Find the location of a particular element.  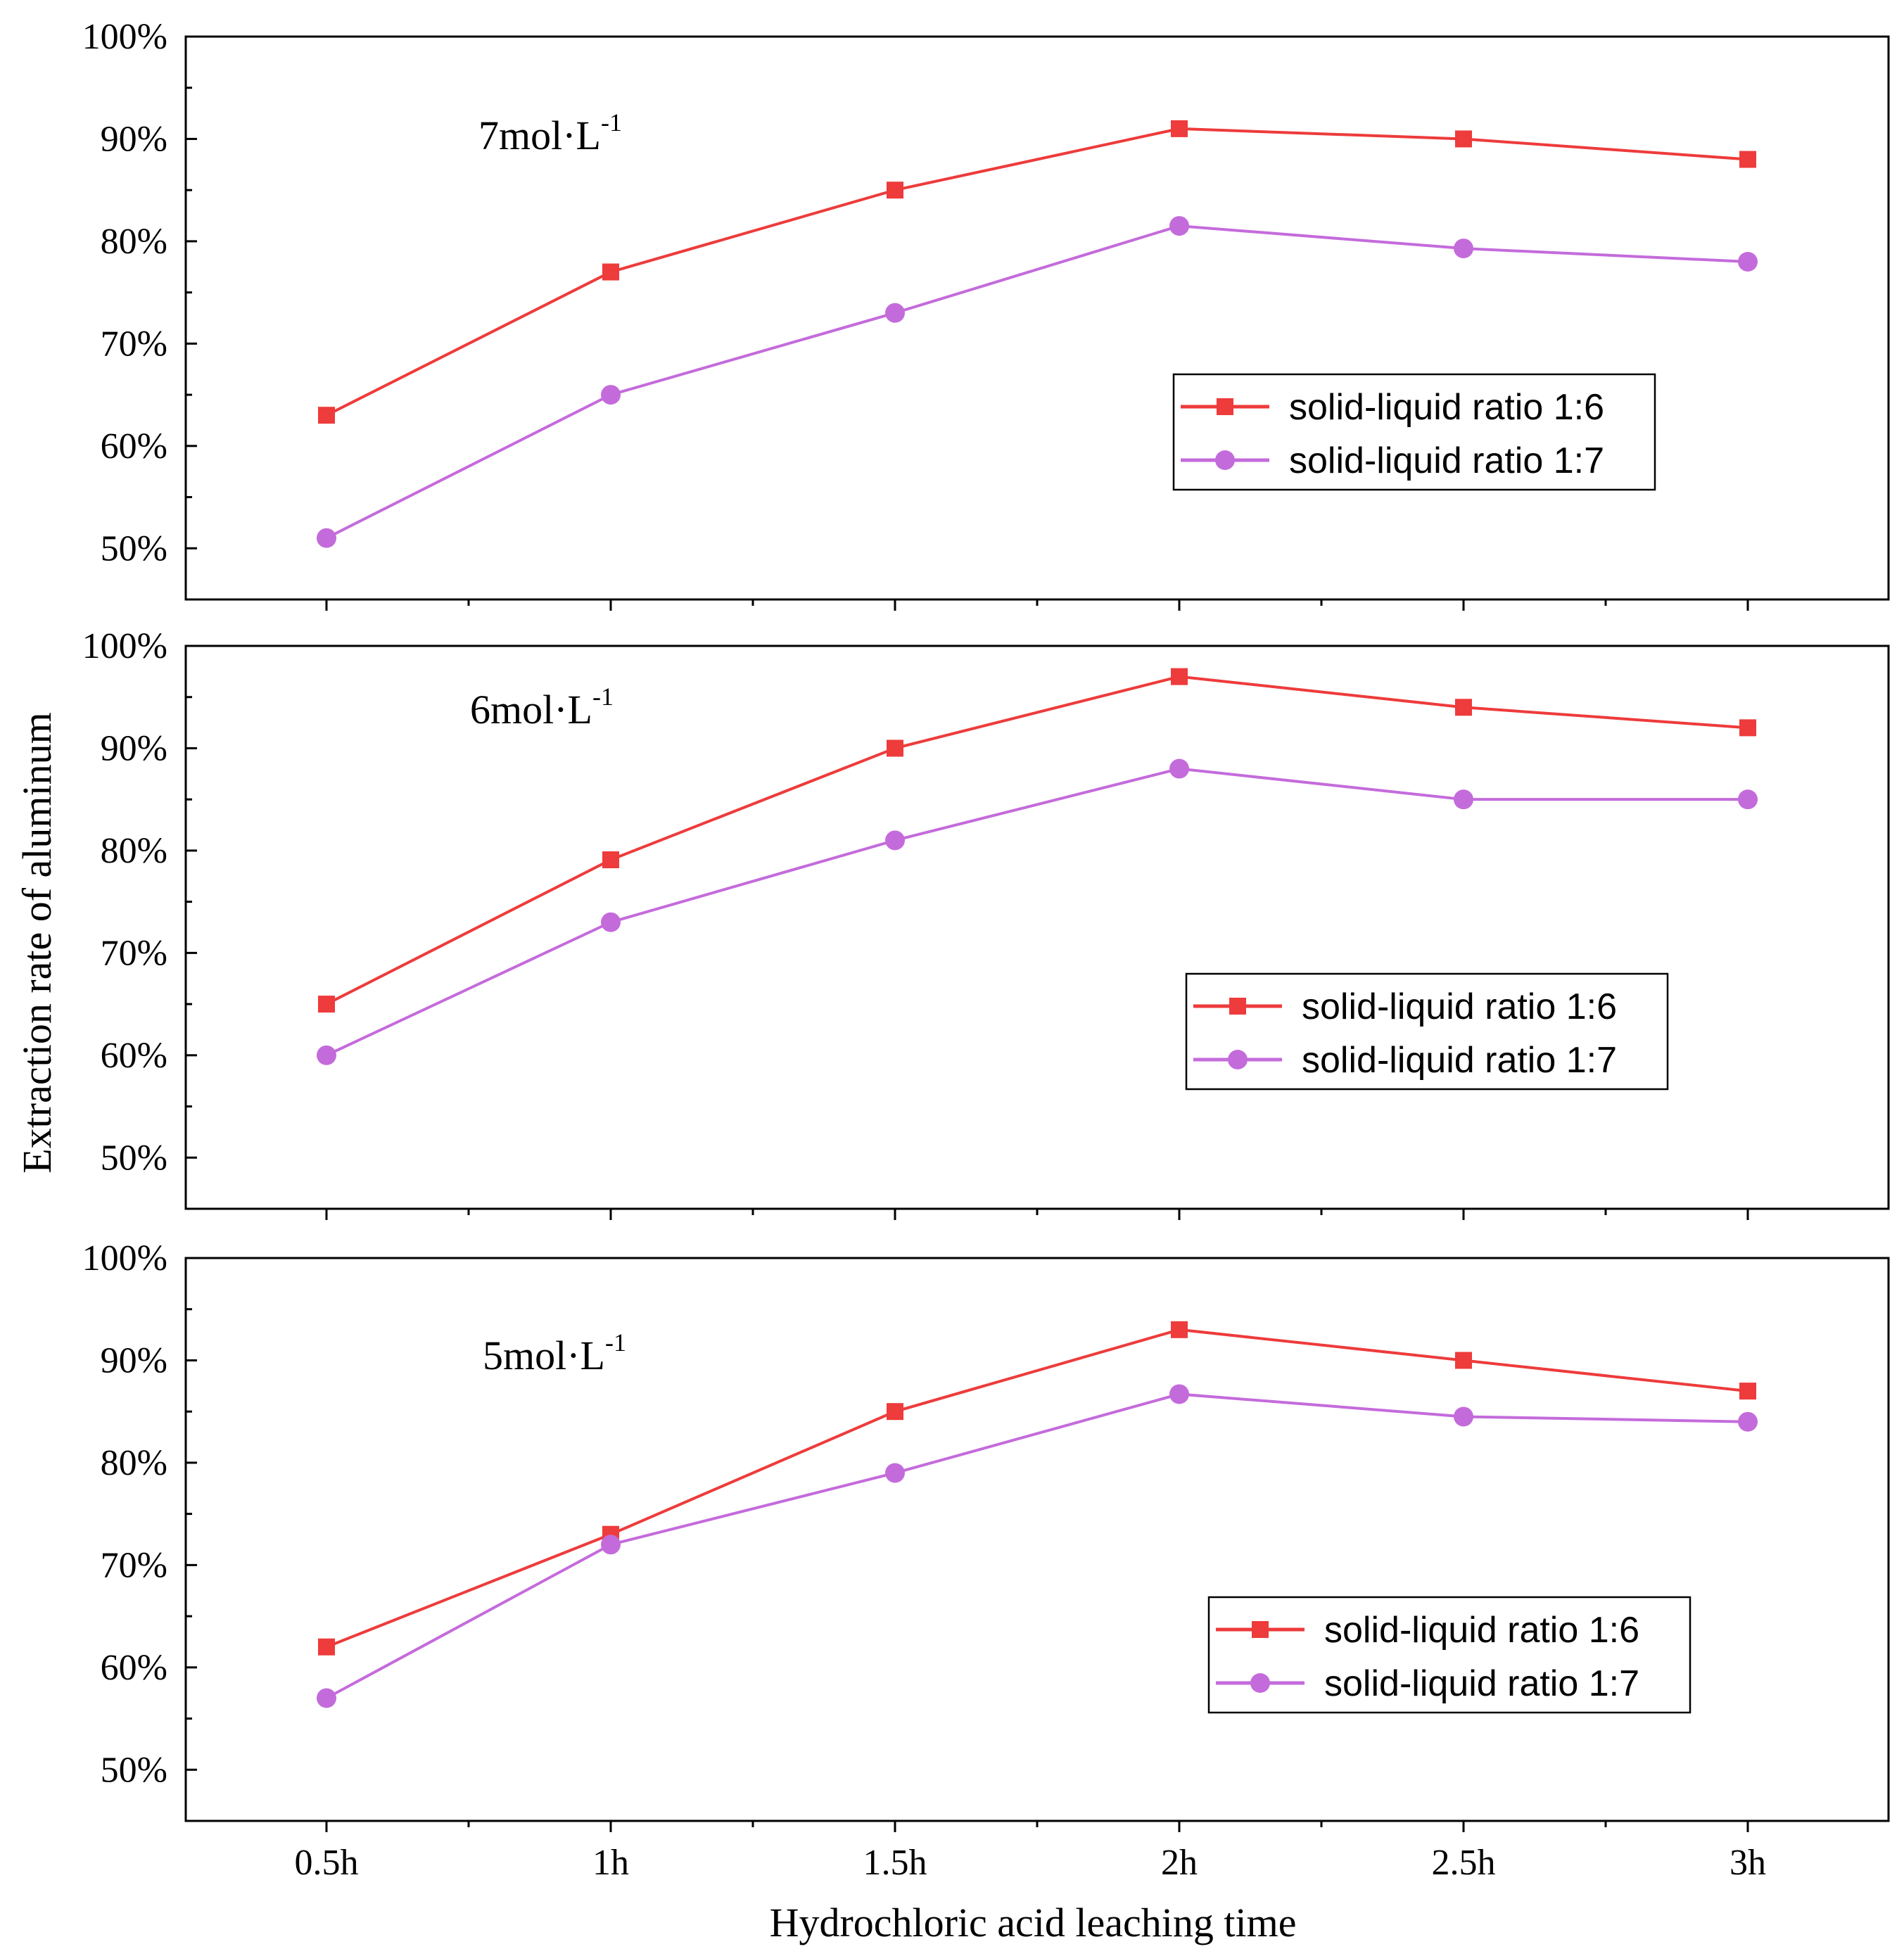

x-axis-title: Hydrochloric acid leaching time is located at coordinates (1033, 1922).